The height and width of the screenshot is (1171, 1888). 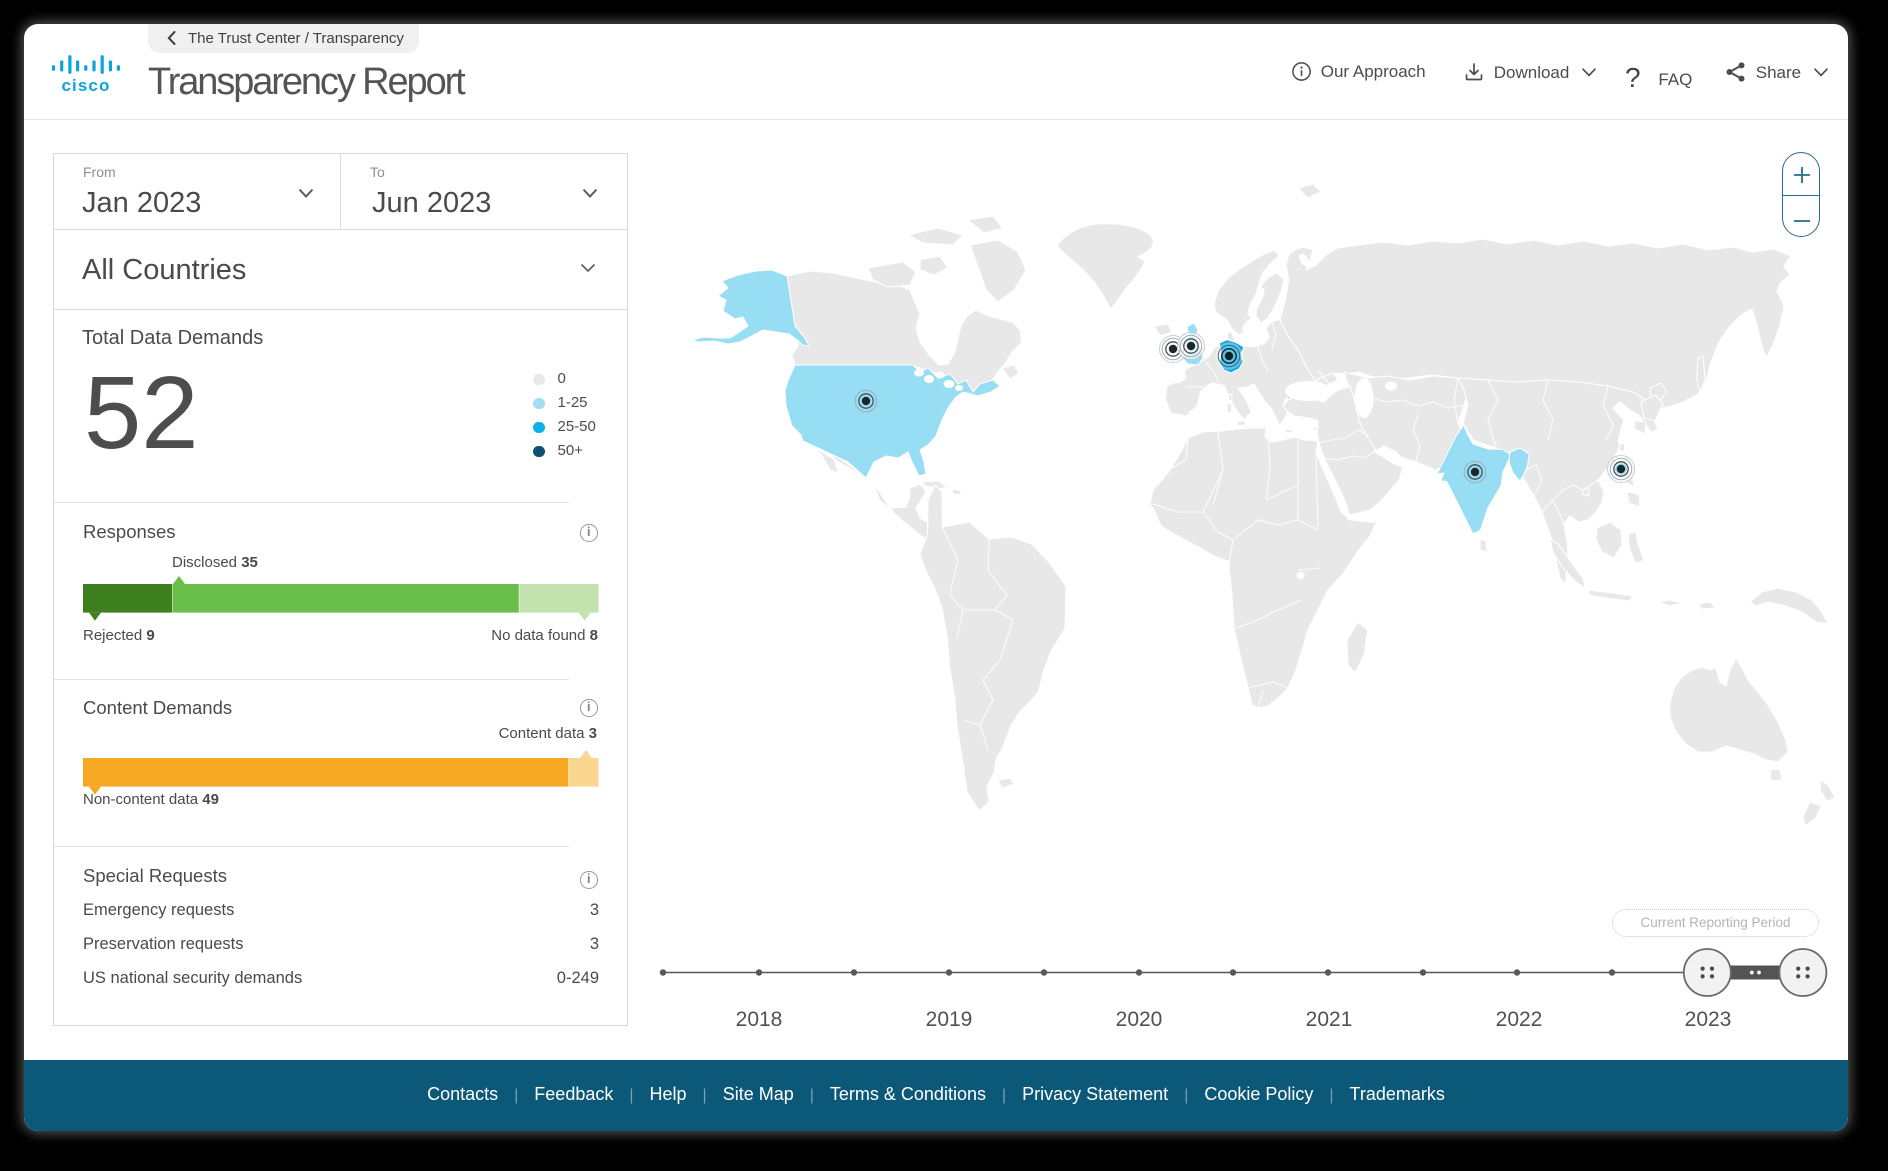 I want to click on svg-text: cisco, so click(x=86, y=84).